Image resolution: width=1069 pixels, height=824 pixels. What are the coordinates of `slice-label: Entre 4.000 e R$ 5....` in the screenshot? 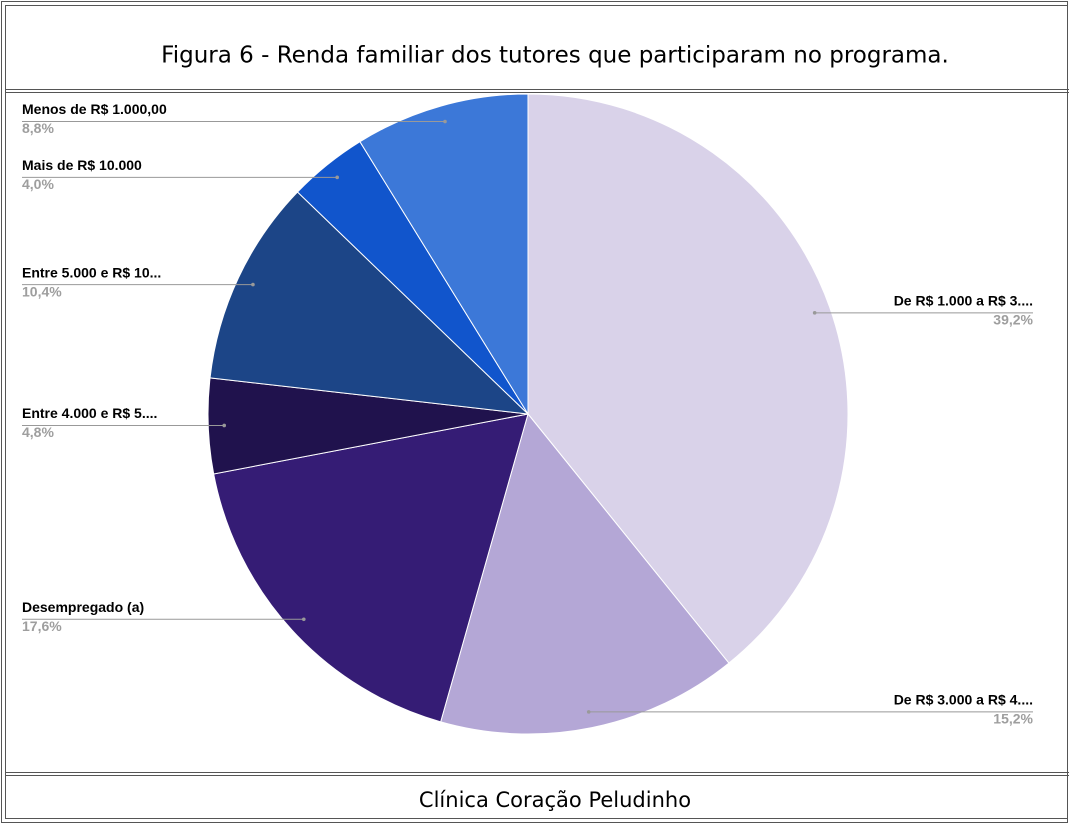 It's located at (89, 413).